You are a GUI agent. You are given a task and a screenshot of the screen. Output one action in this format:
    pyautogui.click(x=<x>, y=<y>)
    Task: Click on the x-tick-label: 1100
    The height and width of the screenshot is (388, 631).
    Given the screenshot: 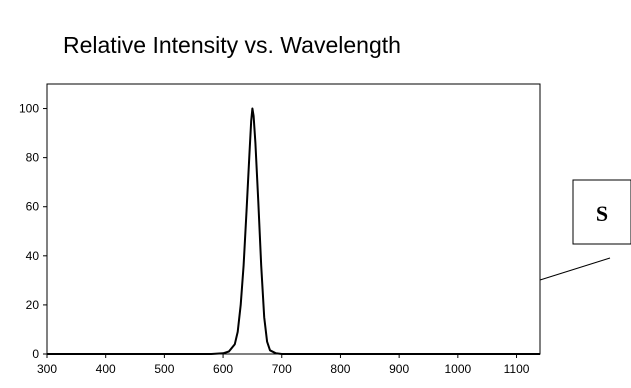 What is the action you would take?
    pyautogui.click(x=517, y=369)
    